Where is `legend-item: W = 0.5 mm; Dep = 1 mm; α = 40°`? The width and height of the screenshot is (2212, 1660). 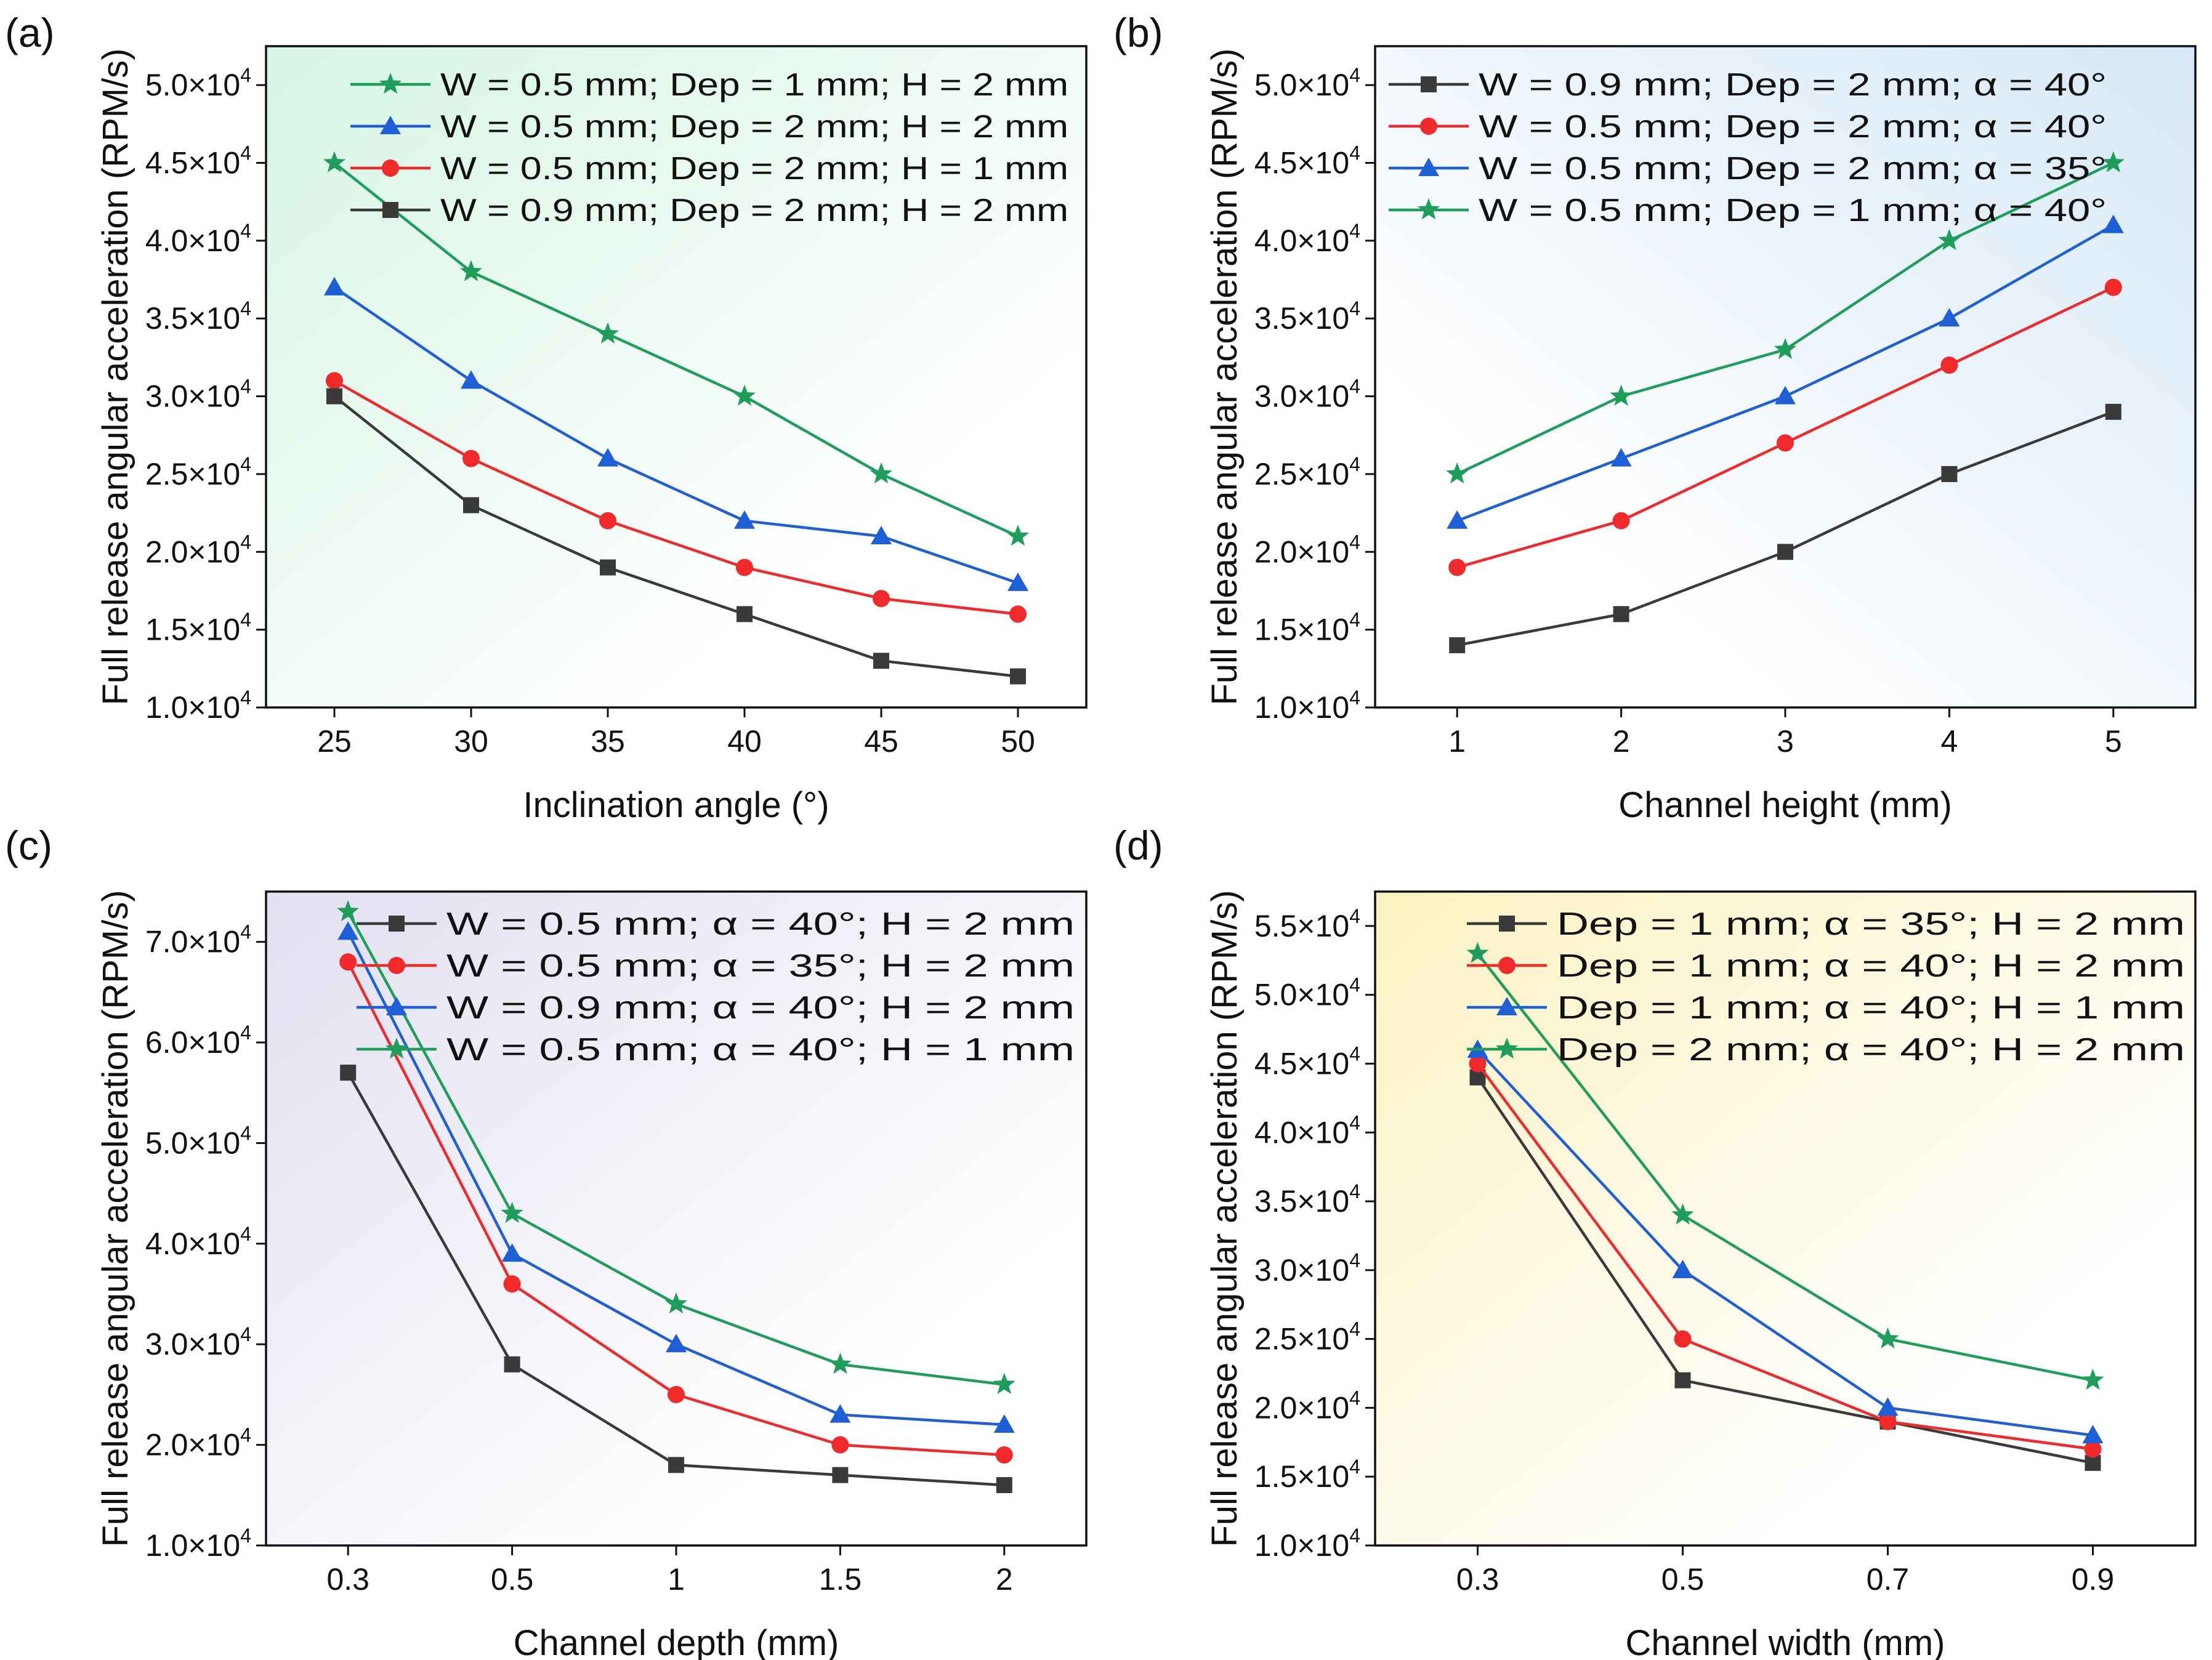
legend-item: W = 0.5 mm; Dep = 1 mm; α = 40° is located at coordinates (1748, 210).